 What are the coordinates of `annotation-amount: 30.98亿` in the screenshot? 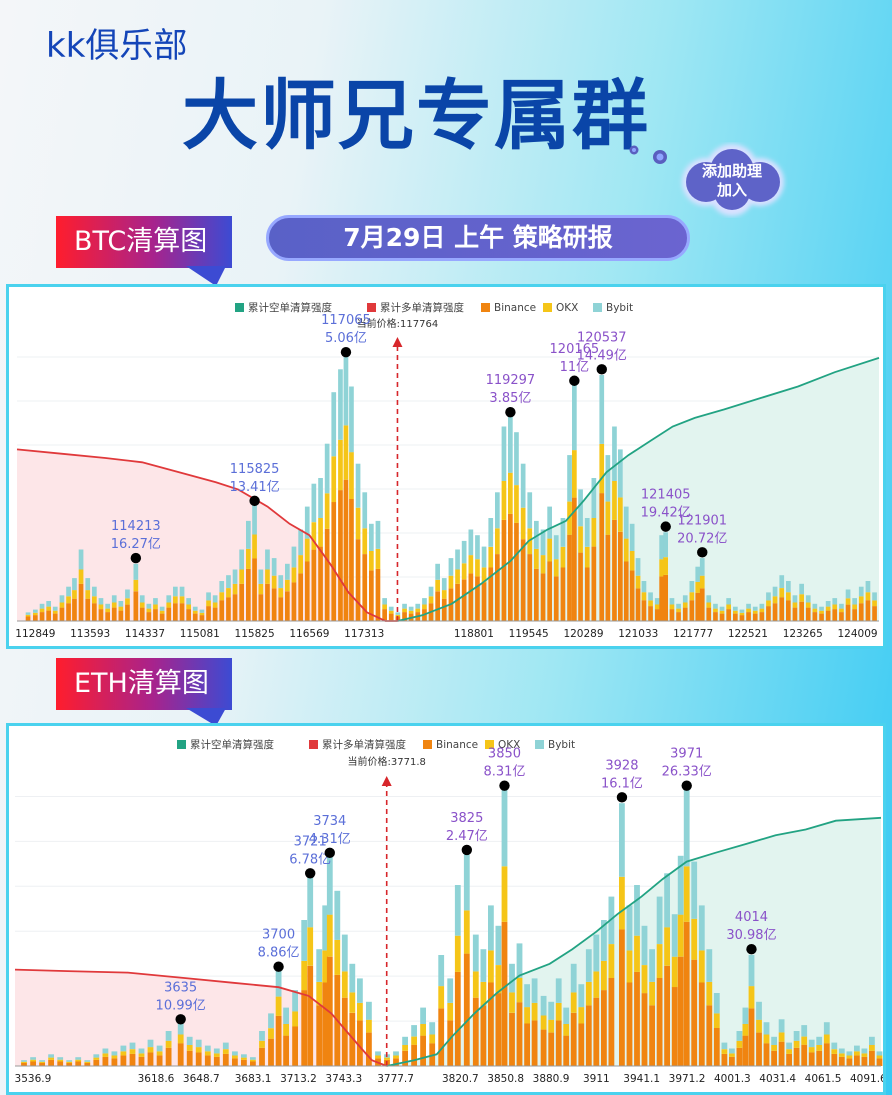 It's located at (751, 935).